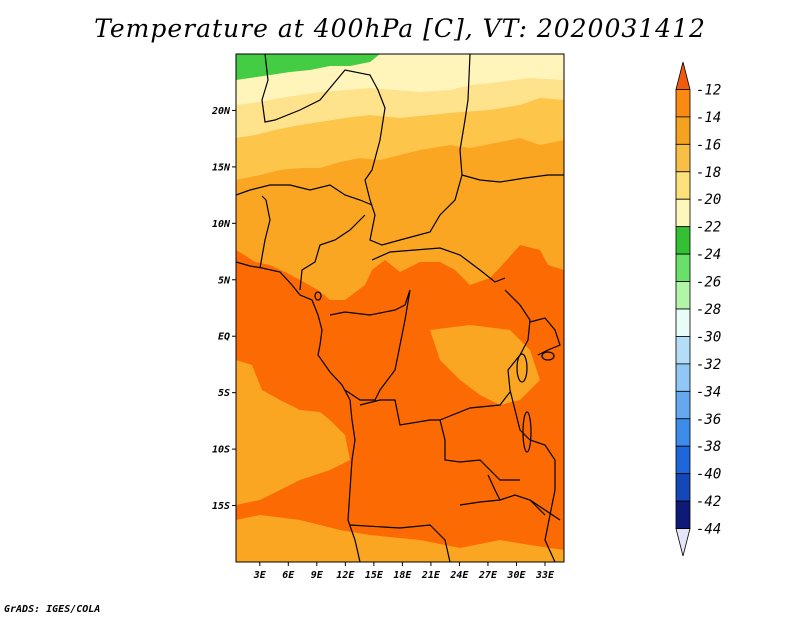  I want to click on colorbar-bottom-arrow, so click(683, 542).